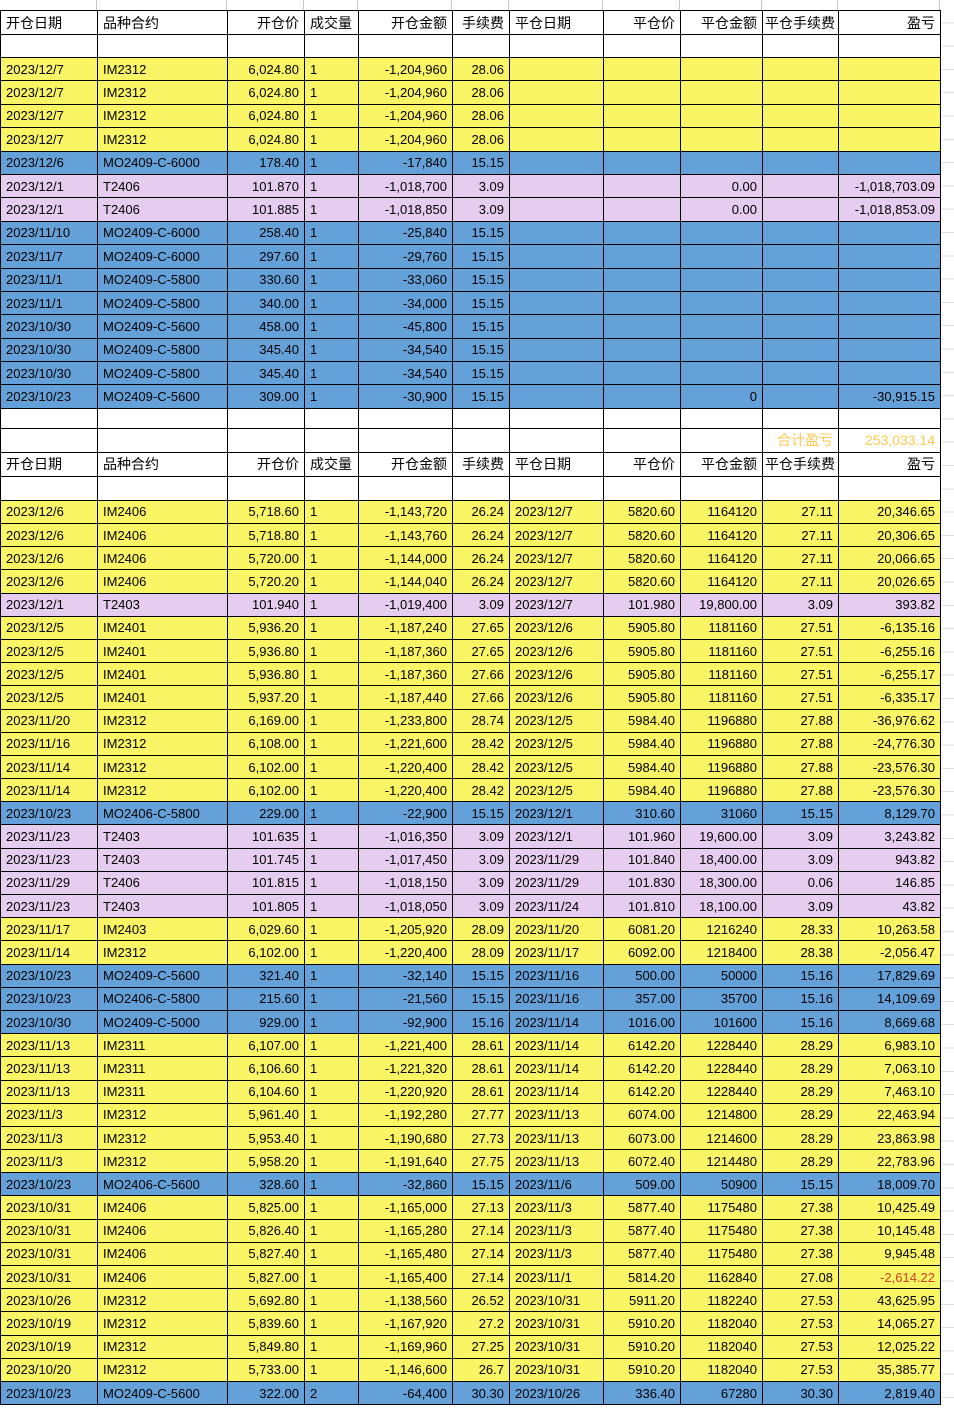 This screenshot has height=1412, width=954. What do you see at coordinates (801, 1046) in the screenshot?
I see `cell: 28.29` at bounding box center [801, 1046].